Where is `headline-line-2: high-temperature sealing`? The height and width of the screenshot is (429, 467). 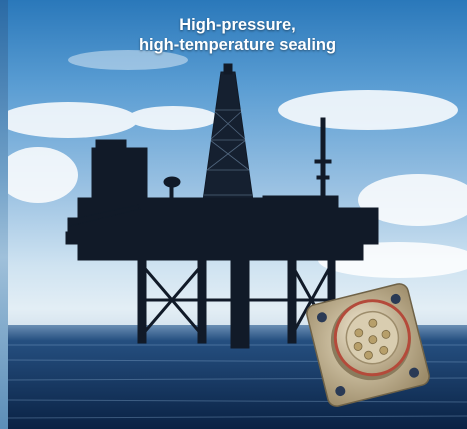
headline-line-2: high-temperature sealing is located at coordinates (237, 45).